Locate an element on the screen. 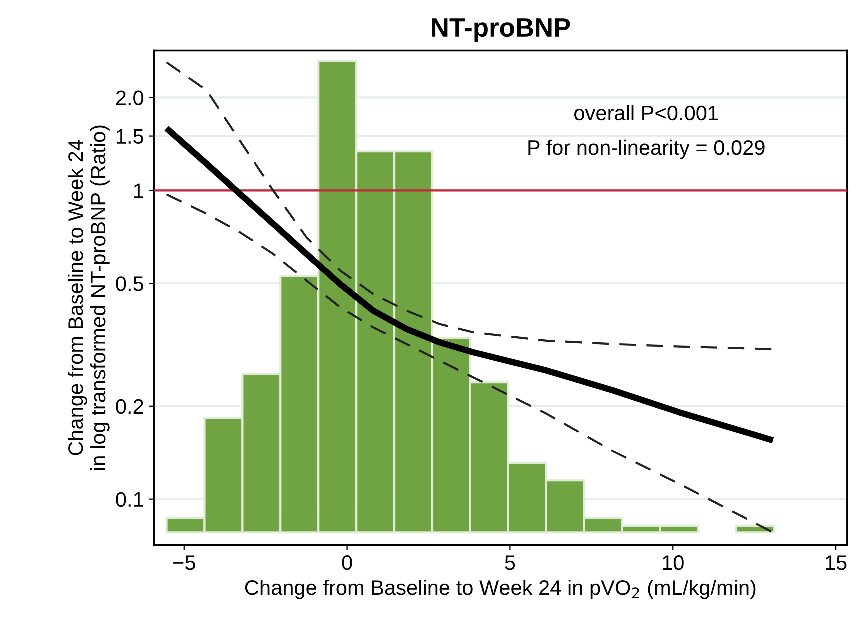  y-tick-label: 0.2 is located at coordinates (130, 406).